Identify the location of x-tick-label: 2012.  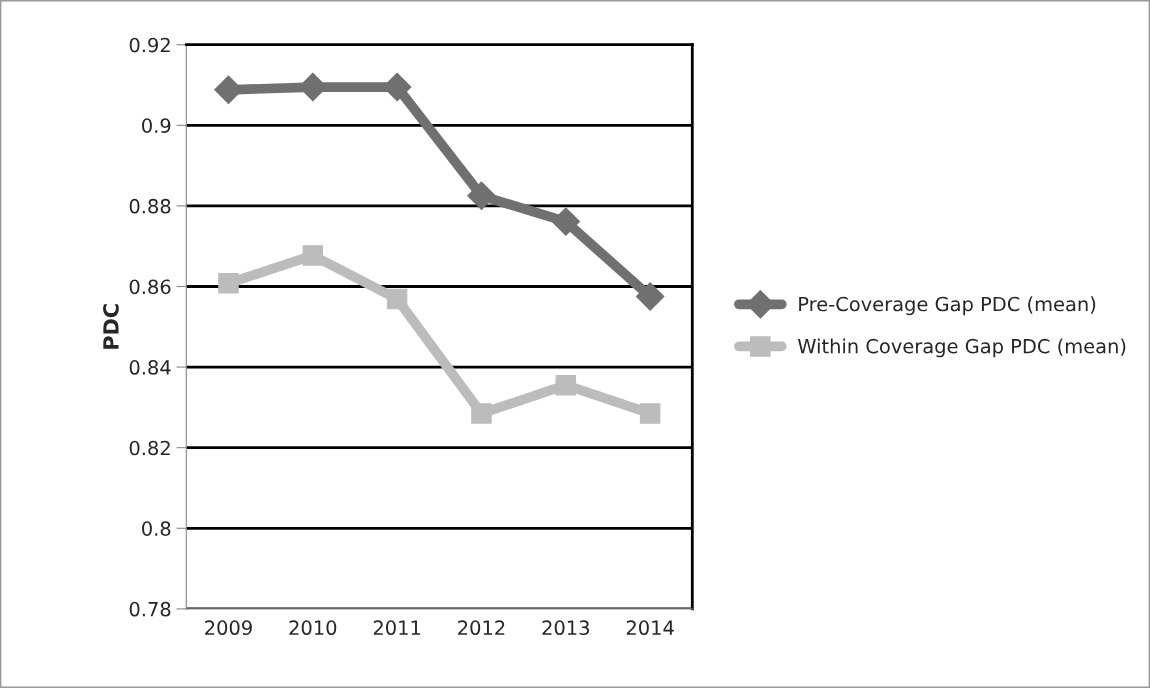
(481, 628).